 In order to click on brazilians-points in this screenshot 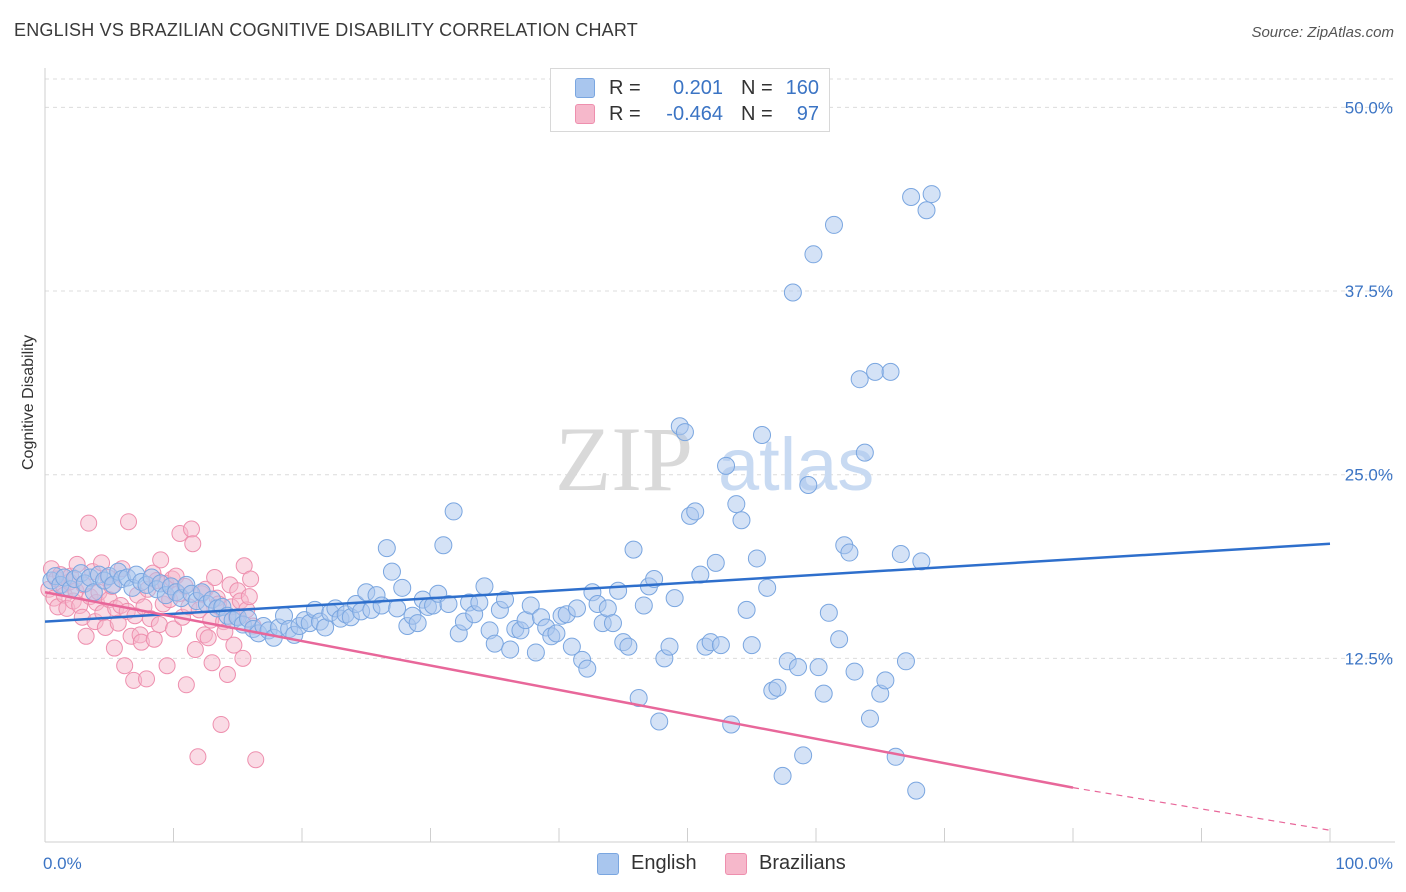, I will do `click(152, 641)`.